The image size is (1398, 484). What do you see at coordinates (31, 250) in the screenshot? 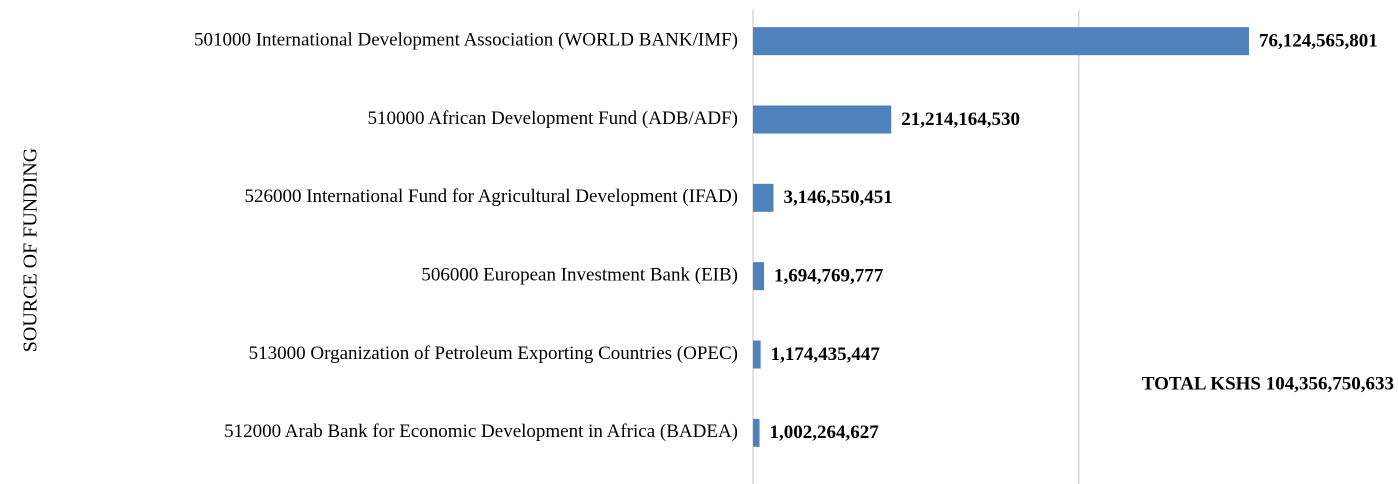
I see `y-axis-label: SOURCE OF FUNDING` at bounding box center [31, 250].